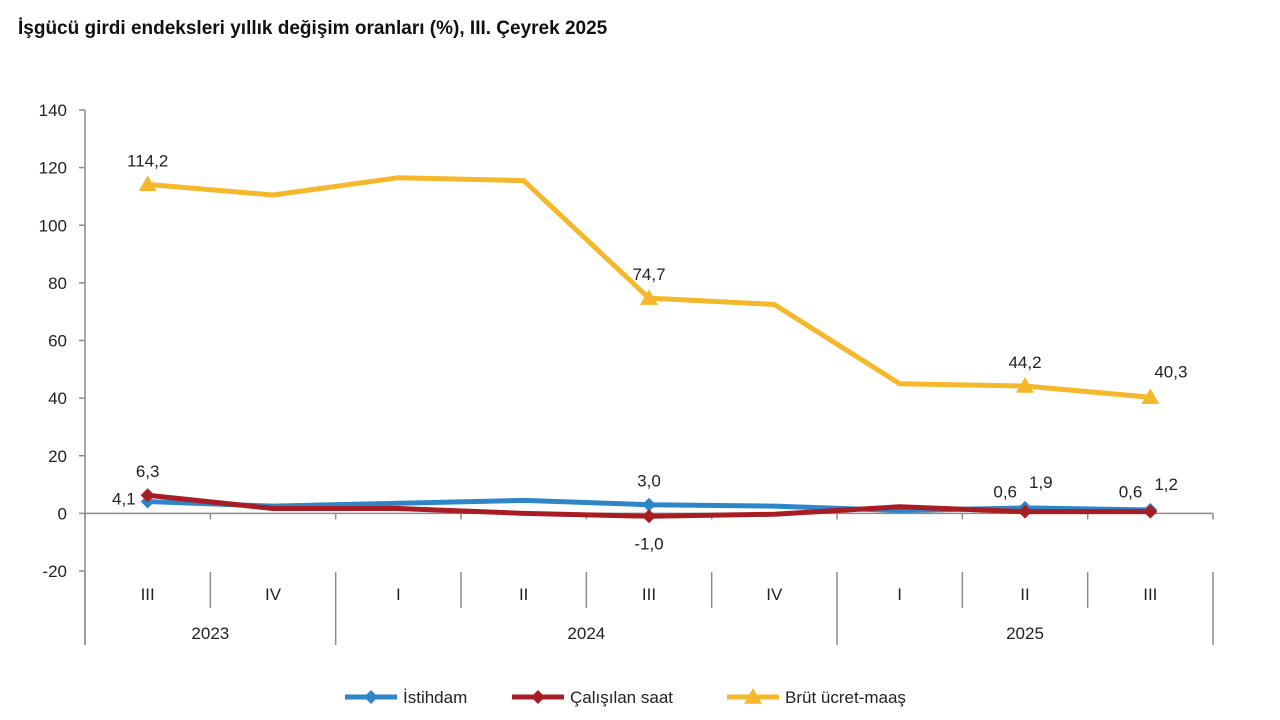 This screenshot has height=720, width=1280. I want to click on legend-label: Çalışılan saat, so click(621, 697).